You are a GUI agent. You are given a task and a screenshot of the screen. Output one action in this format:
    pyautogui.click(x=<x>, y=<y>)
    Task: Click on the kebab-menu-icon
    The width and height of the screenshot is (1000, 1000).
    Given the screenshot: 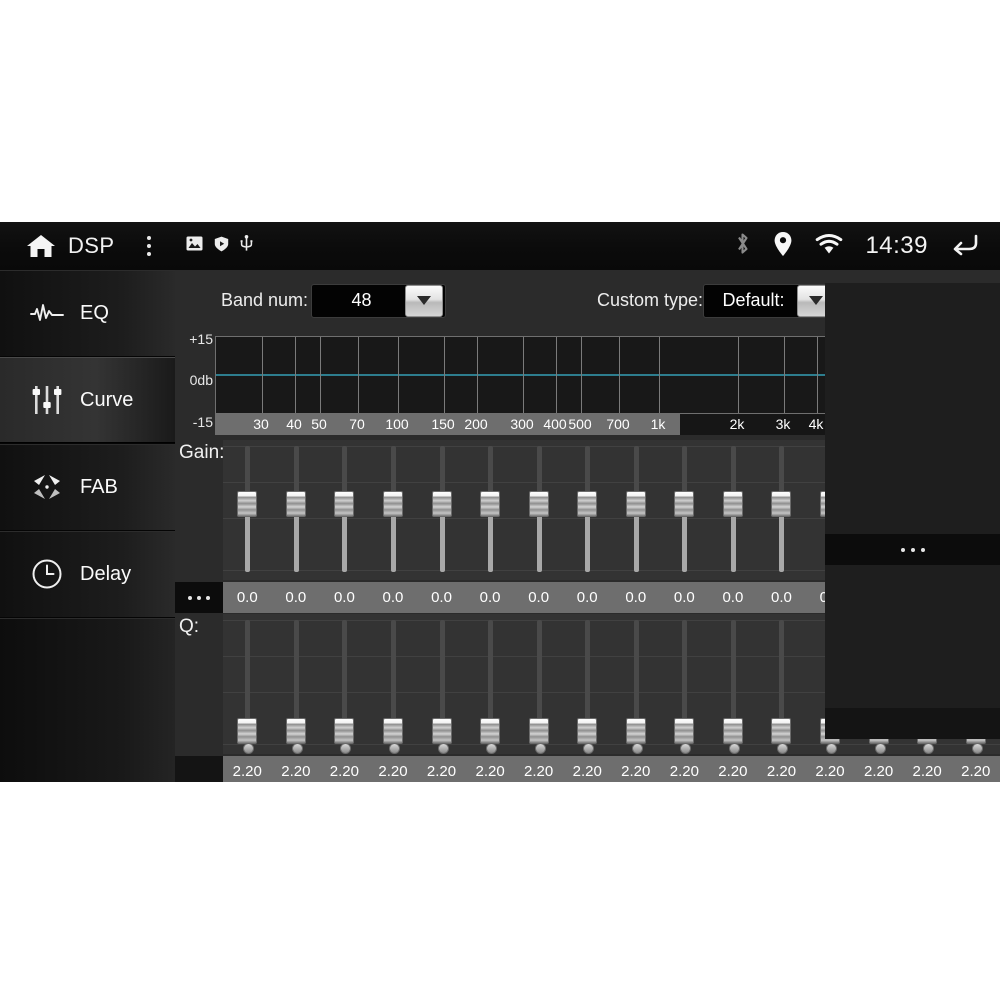 What is the action you would take?
    pyautogui.click(x=149, y=246)
    